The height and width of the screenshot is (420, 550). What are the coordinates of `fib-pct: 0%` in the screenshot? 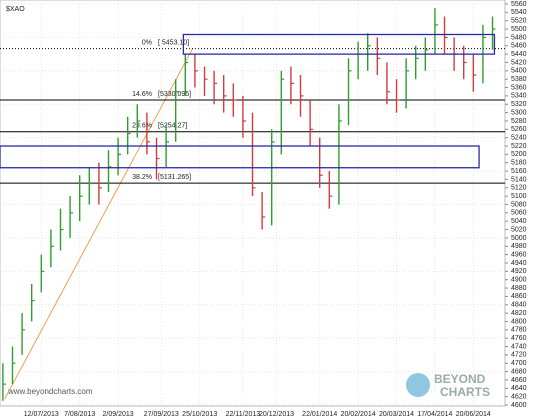 It's located at (147, 42).